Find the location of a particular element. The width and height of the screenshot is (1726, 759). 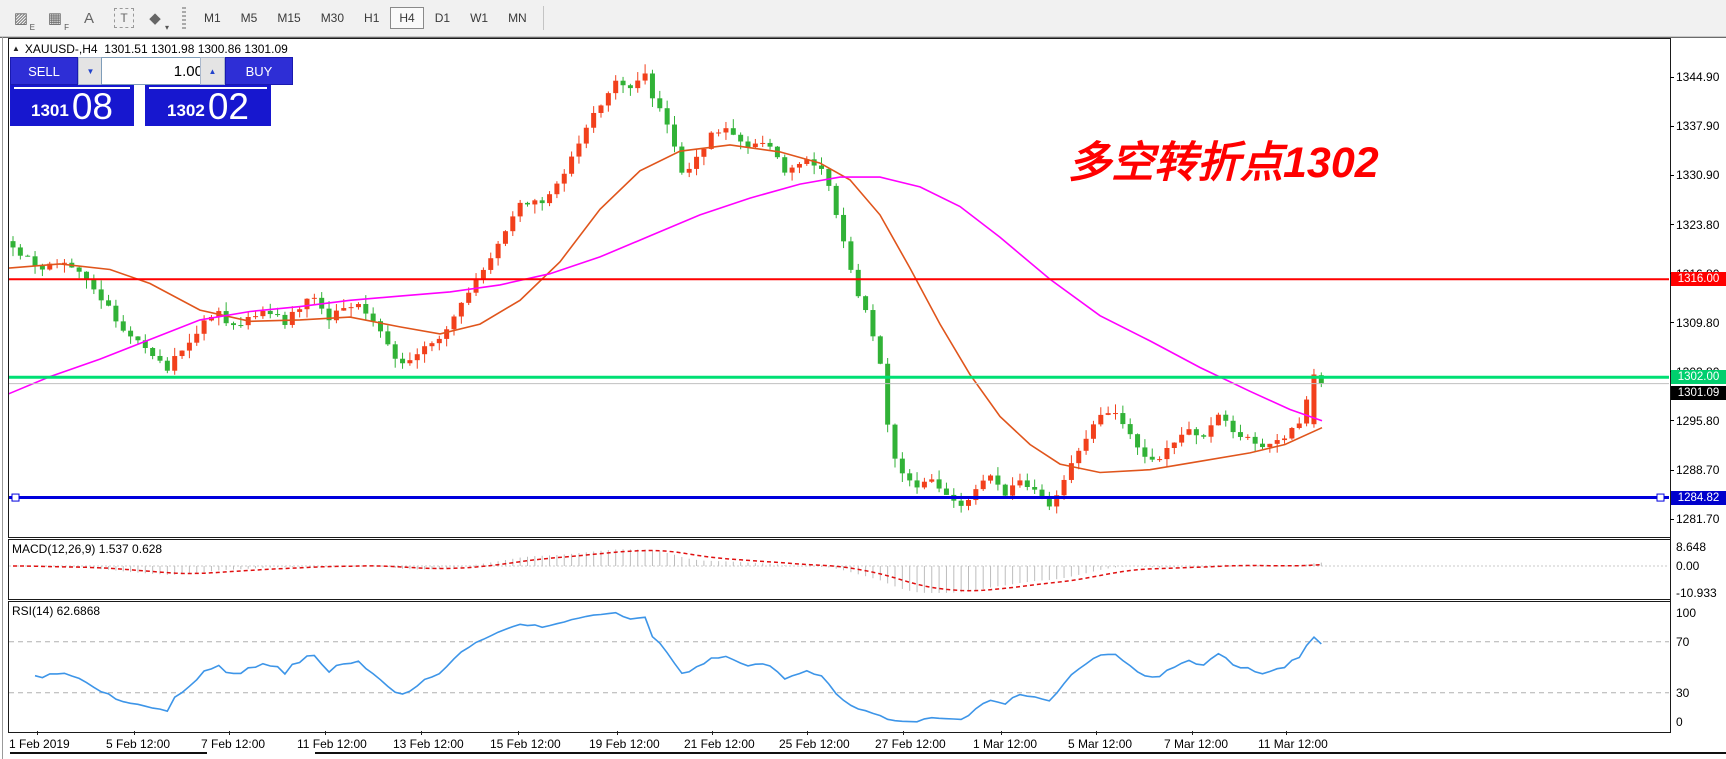

bid-box-divider is located at coordinates (72, 88).